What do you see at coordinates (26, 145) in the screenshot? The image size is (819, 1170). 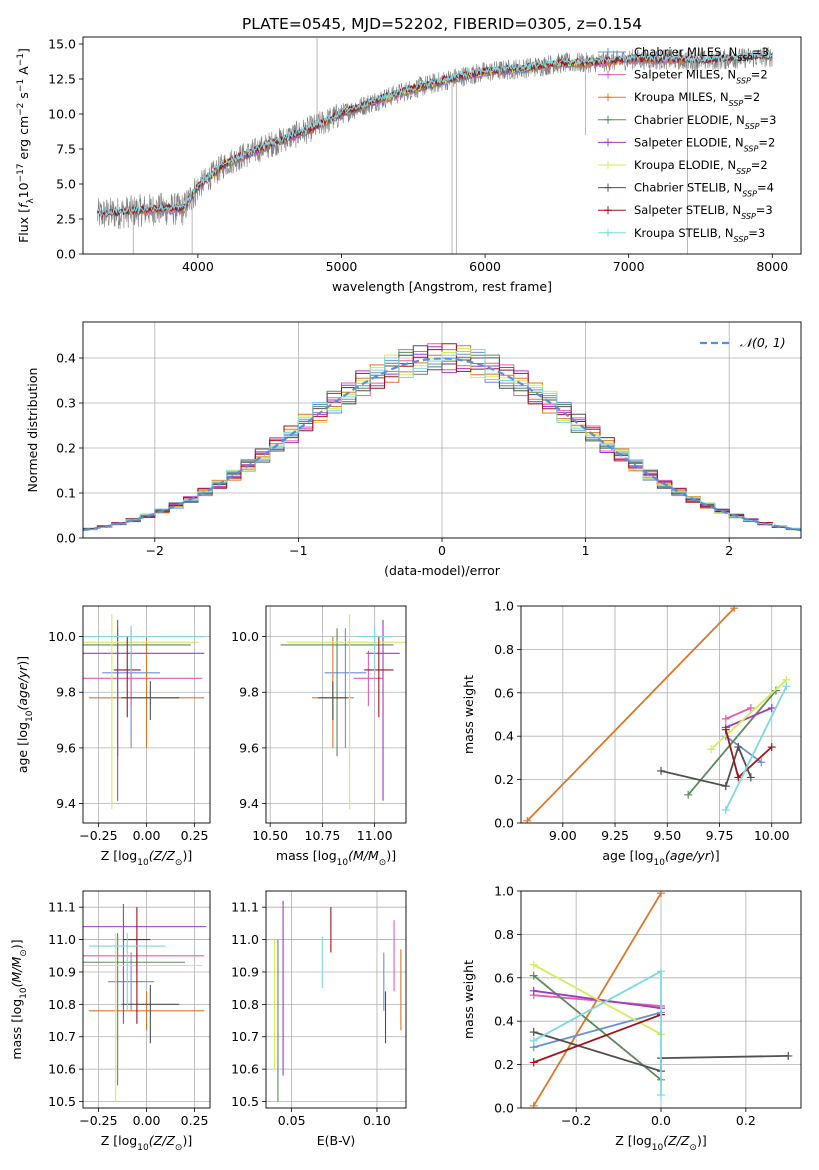 I see `y-axis-label: Flux [fλ10−17 erg cm−2 s−1 A−1]` at bounding box center [26, 145].